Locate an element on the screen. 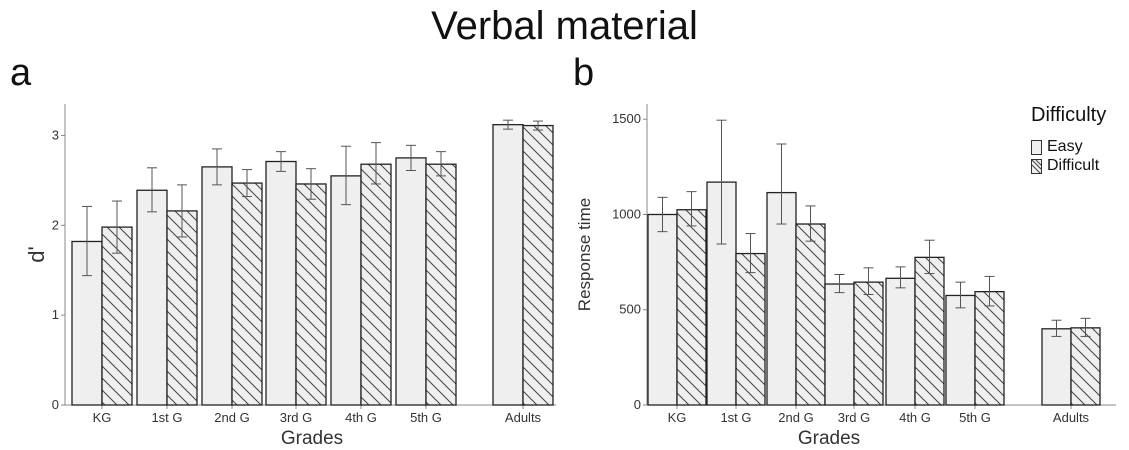 The width and height of the screenshot is (1129, 450). legend-item-easy: Easy is located at coordinates (1057, 147).